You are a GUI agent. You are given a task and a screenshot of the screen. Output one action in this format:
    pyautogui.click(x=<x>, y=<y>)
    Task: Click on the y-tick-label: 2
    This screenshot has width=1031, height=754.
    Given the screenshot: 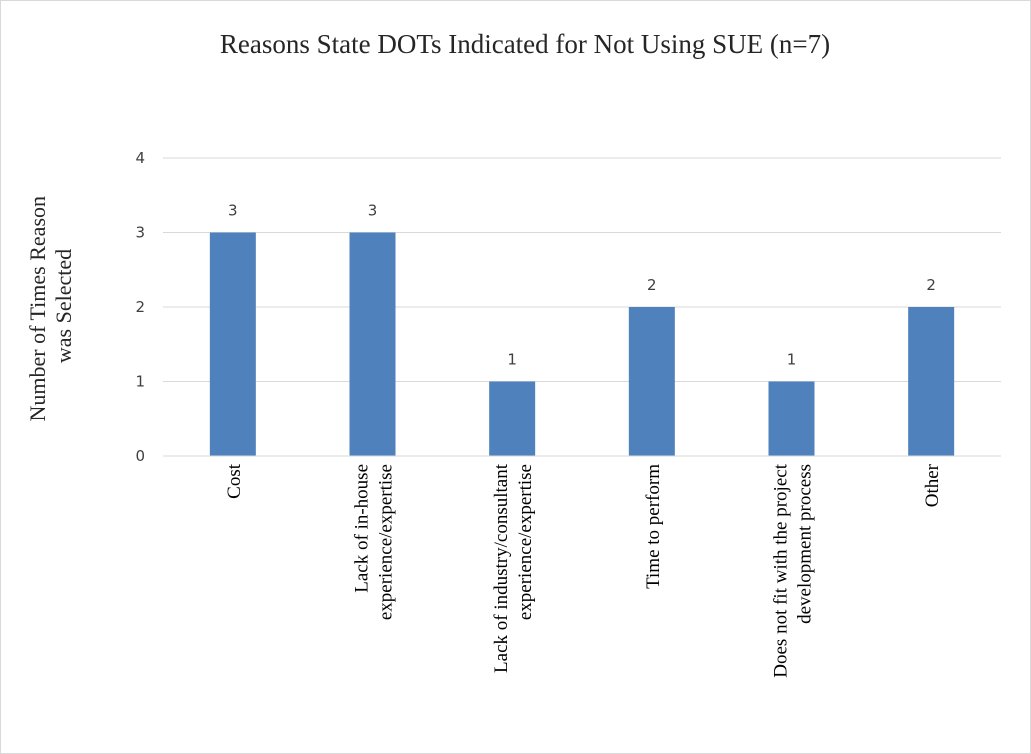 What is the action you would take?
    pyautogui.click(x=140, y=307)
    